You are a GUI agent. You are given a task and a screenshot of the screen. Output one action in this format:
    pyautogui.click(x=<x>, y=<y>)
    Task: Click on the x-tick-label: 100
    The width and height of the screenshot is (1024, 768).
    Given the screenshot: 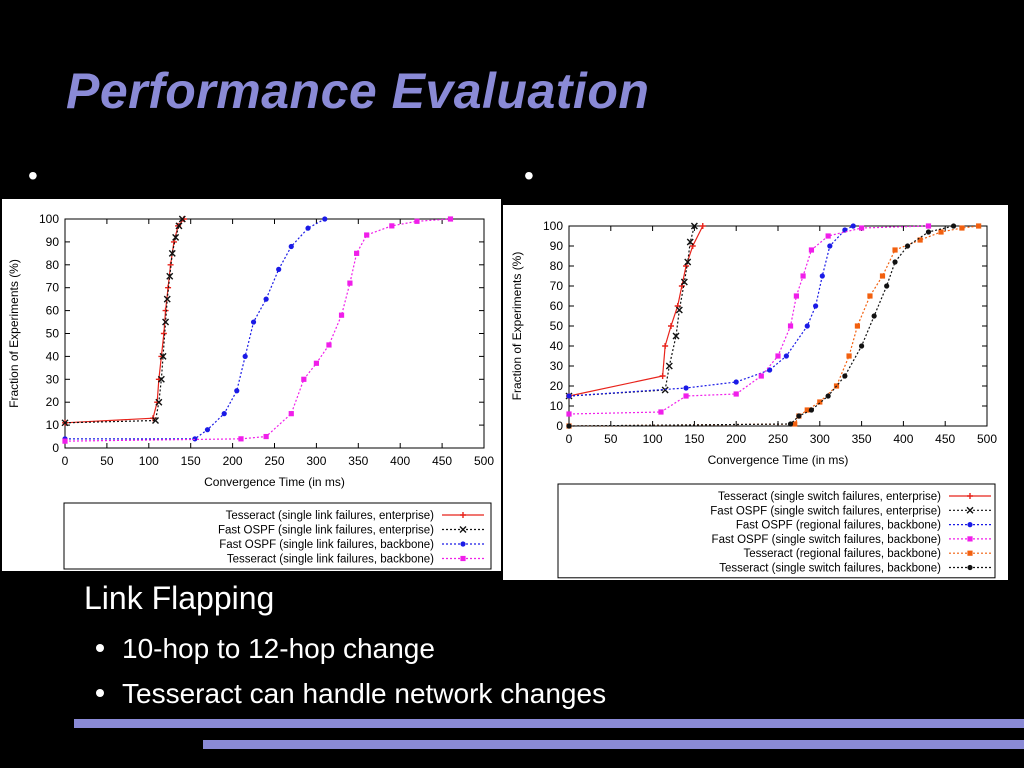 What is the action you would take?
    pyautogui.click(x=149, y=461)
    